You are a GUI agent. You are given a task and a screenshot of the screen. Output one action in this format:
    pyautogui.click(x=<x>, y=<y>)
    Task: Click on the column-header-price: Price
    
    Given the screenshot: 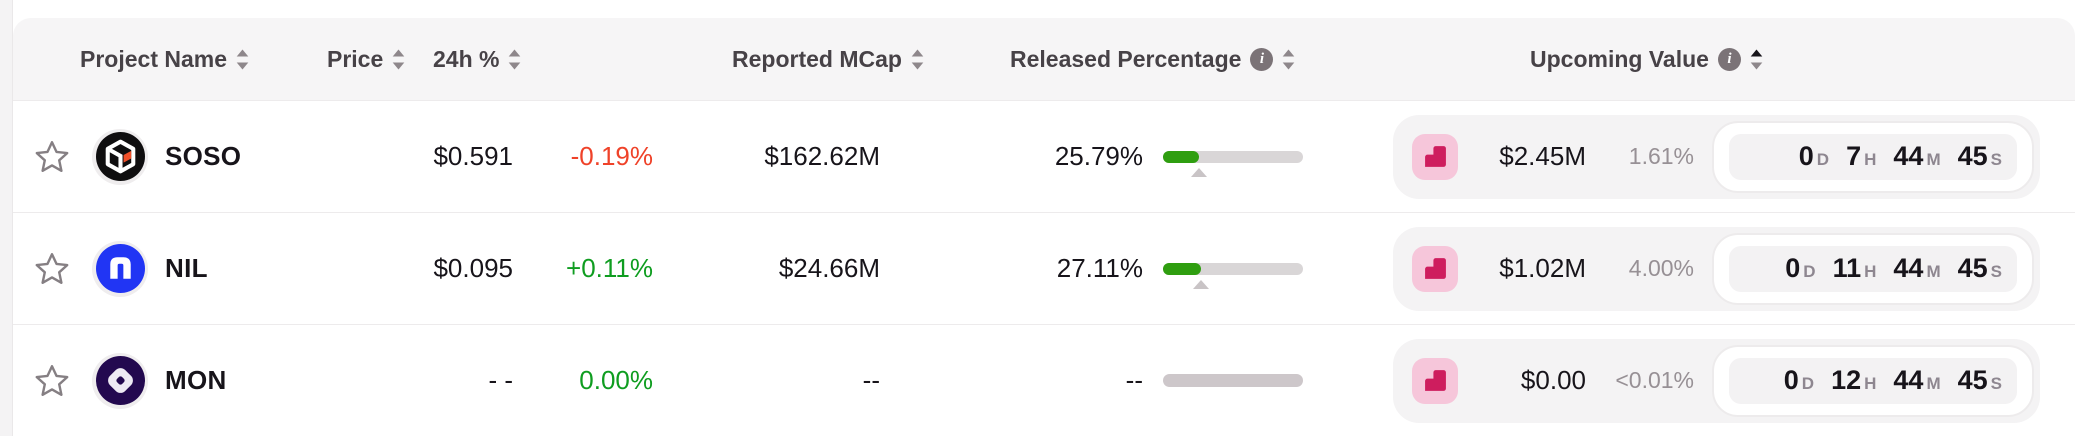 What is the action you would take?
    pyautogui.click(x=366, y=59)
    